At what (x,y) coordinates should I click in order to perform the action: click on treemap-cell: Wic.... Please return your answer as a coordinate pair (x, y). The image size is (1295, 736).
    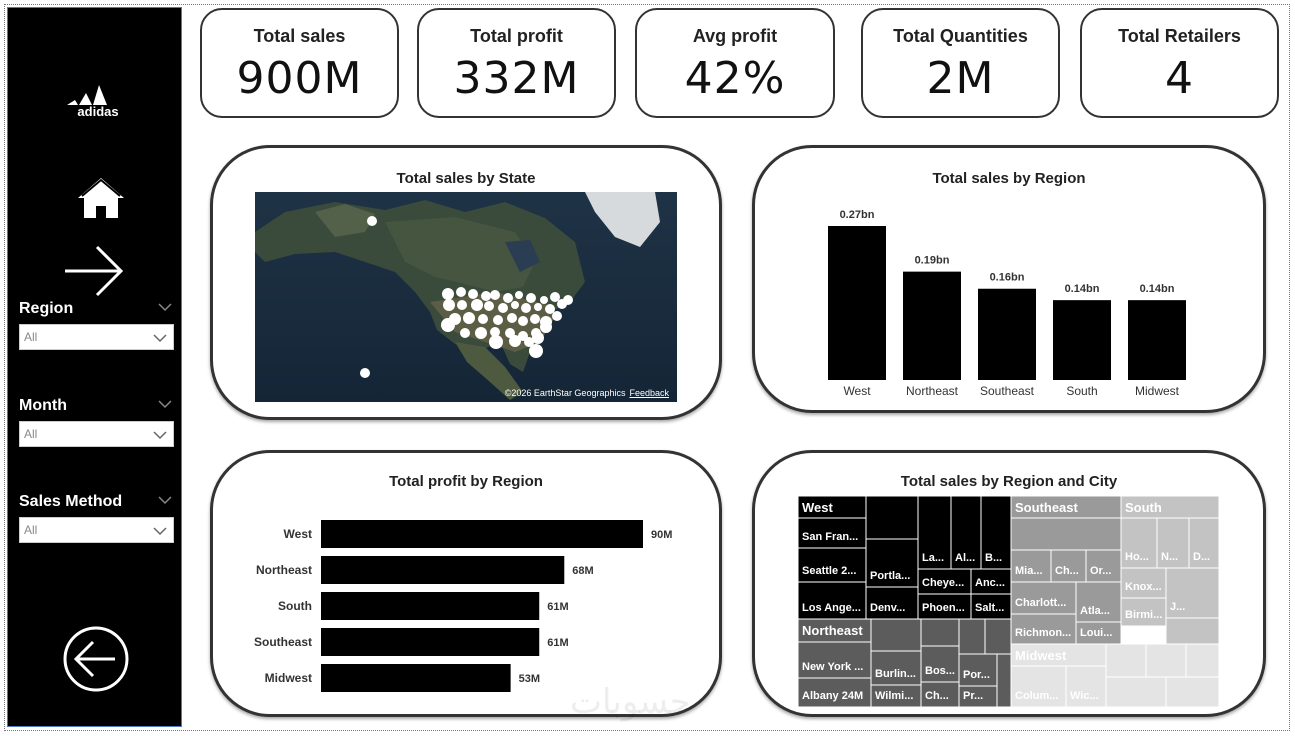
    Looking at the image, I should click on (1086, 686).